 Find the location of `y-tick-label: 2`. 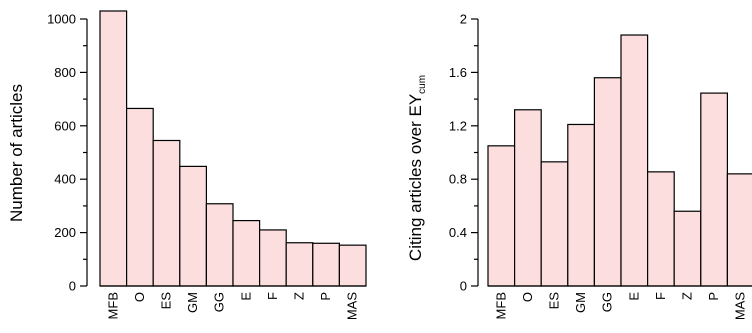

y-tick-label: 2 is located at coordinates (463, 19).